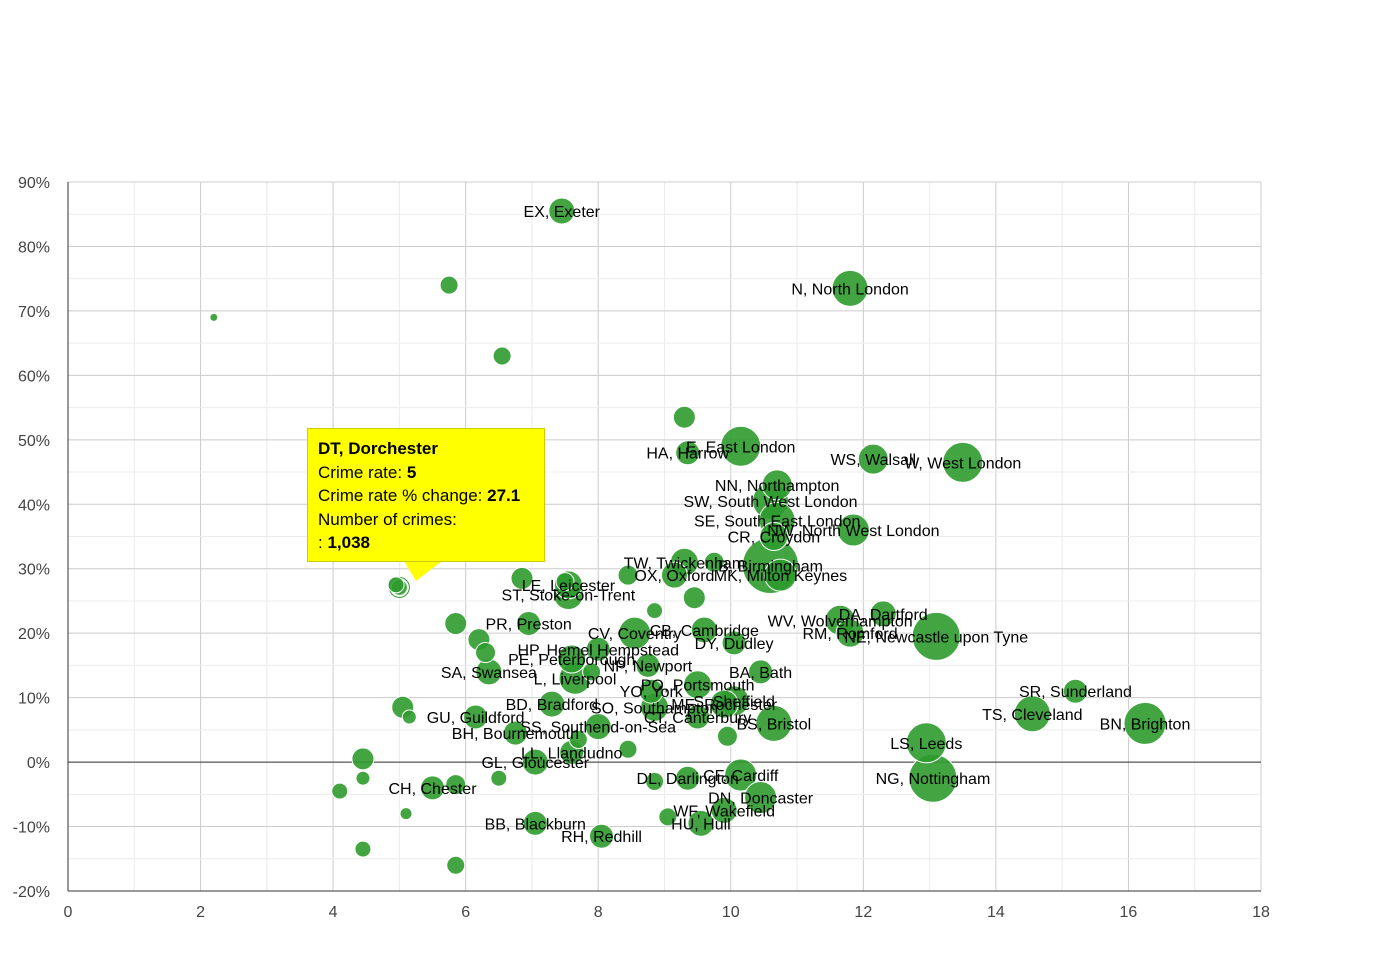 The width and height of the screenshot is (1390, 980). I want to click on bubble-label: DY, Dudley, so click(734, 644).